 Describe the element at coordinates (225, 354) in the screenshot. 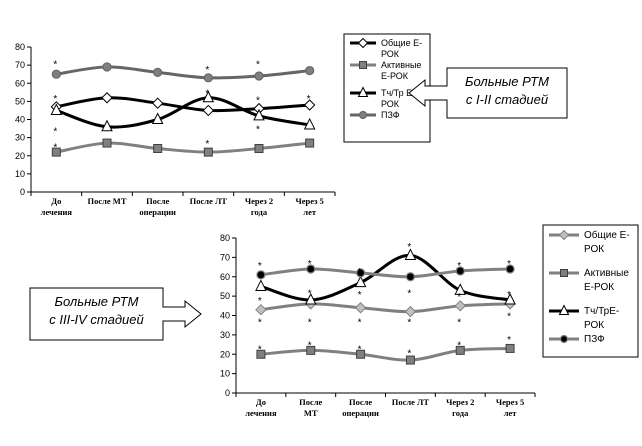

I see `y-tick-label: 20` at that location.